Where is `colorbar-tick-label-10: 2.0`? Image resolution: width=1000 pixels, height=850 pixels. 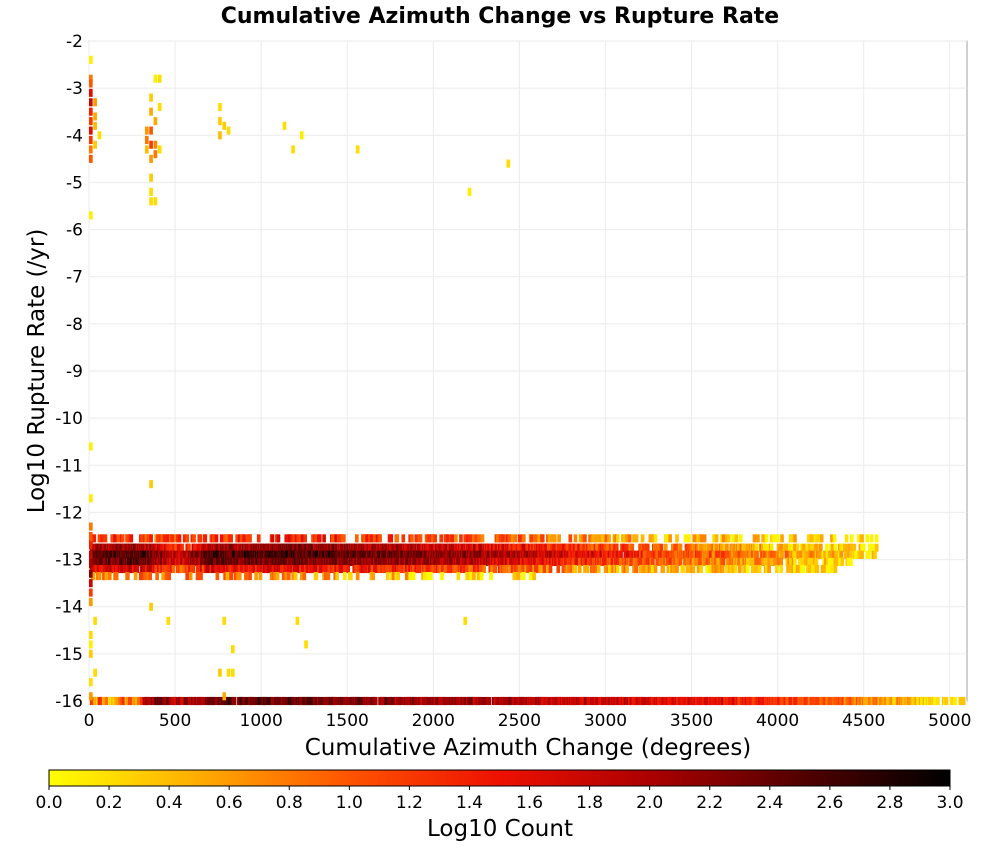 colorbar-tick-label-10: 2.0 is located at coordinates (649, 803).